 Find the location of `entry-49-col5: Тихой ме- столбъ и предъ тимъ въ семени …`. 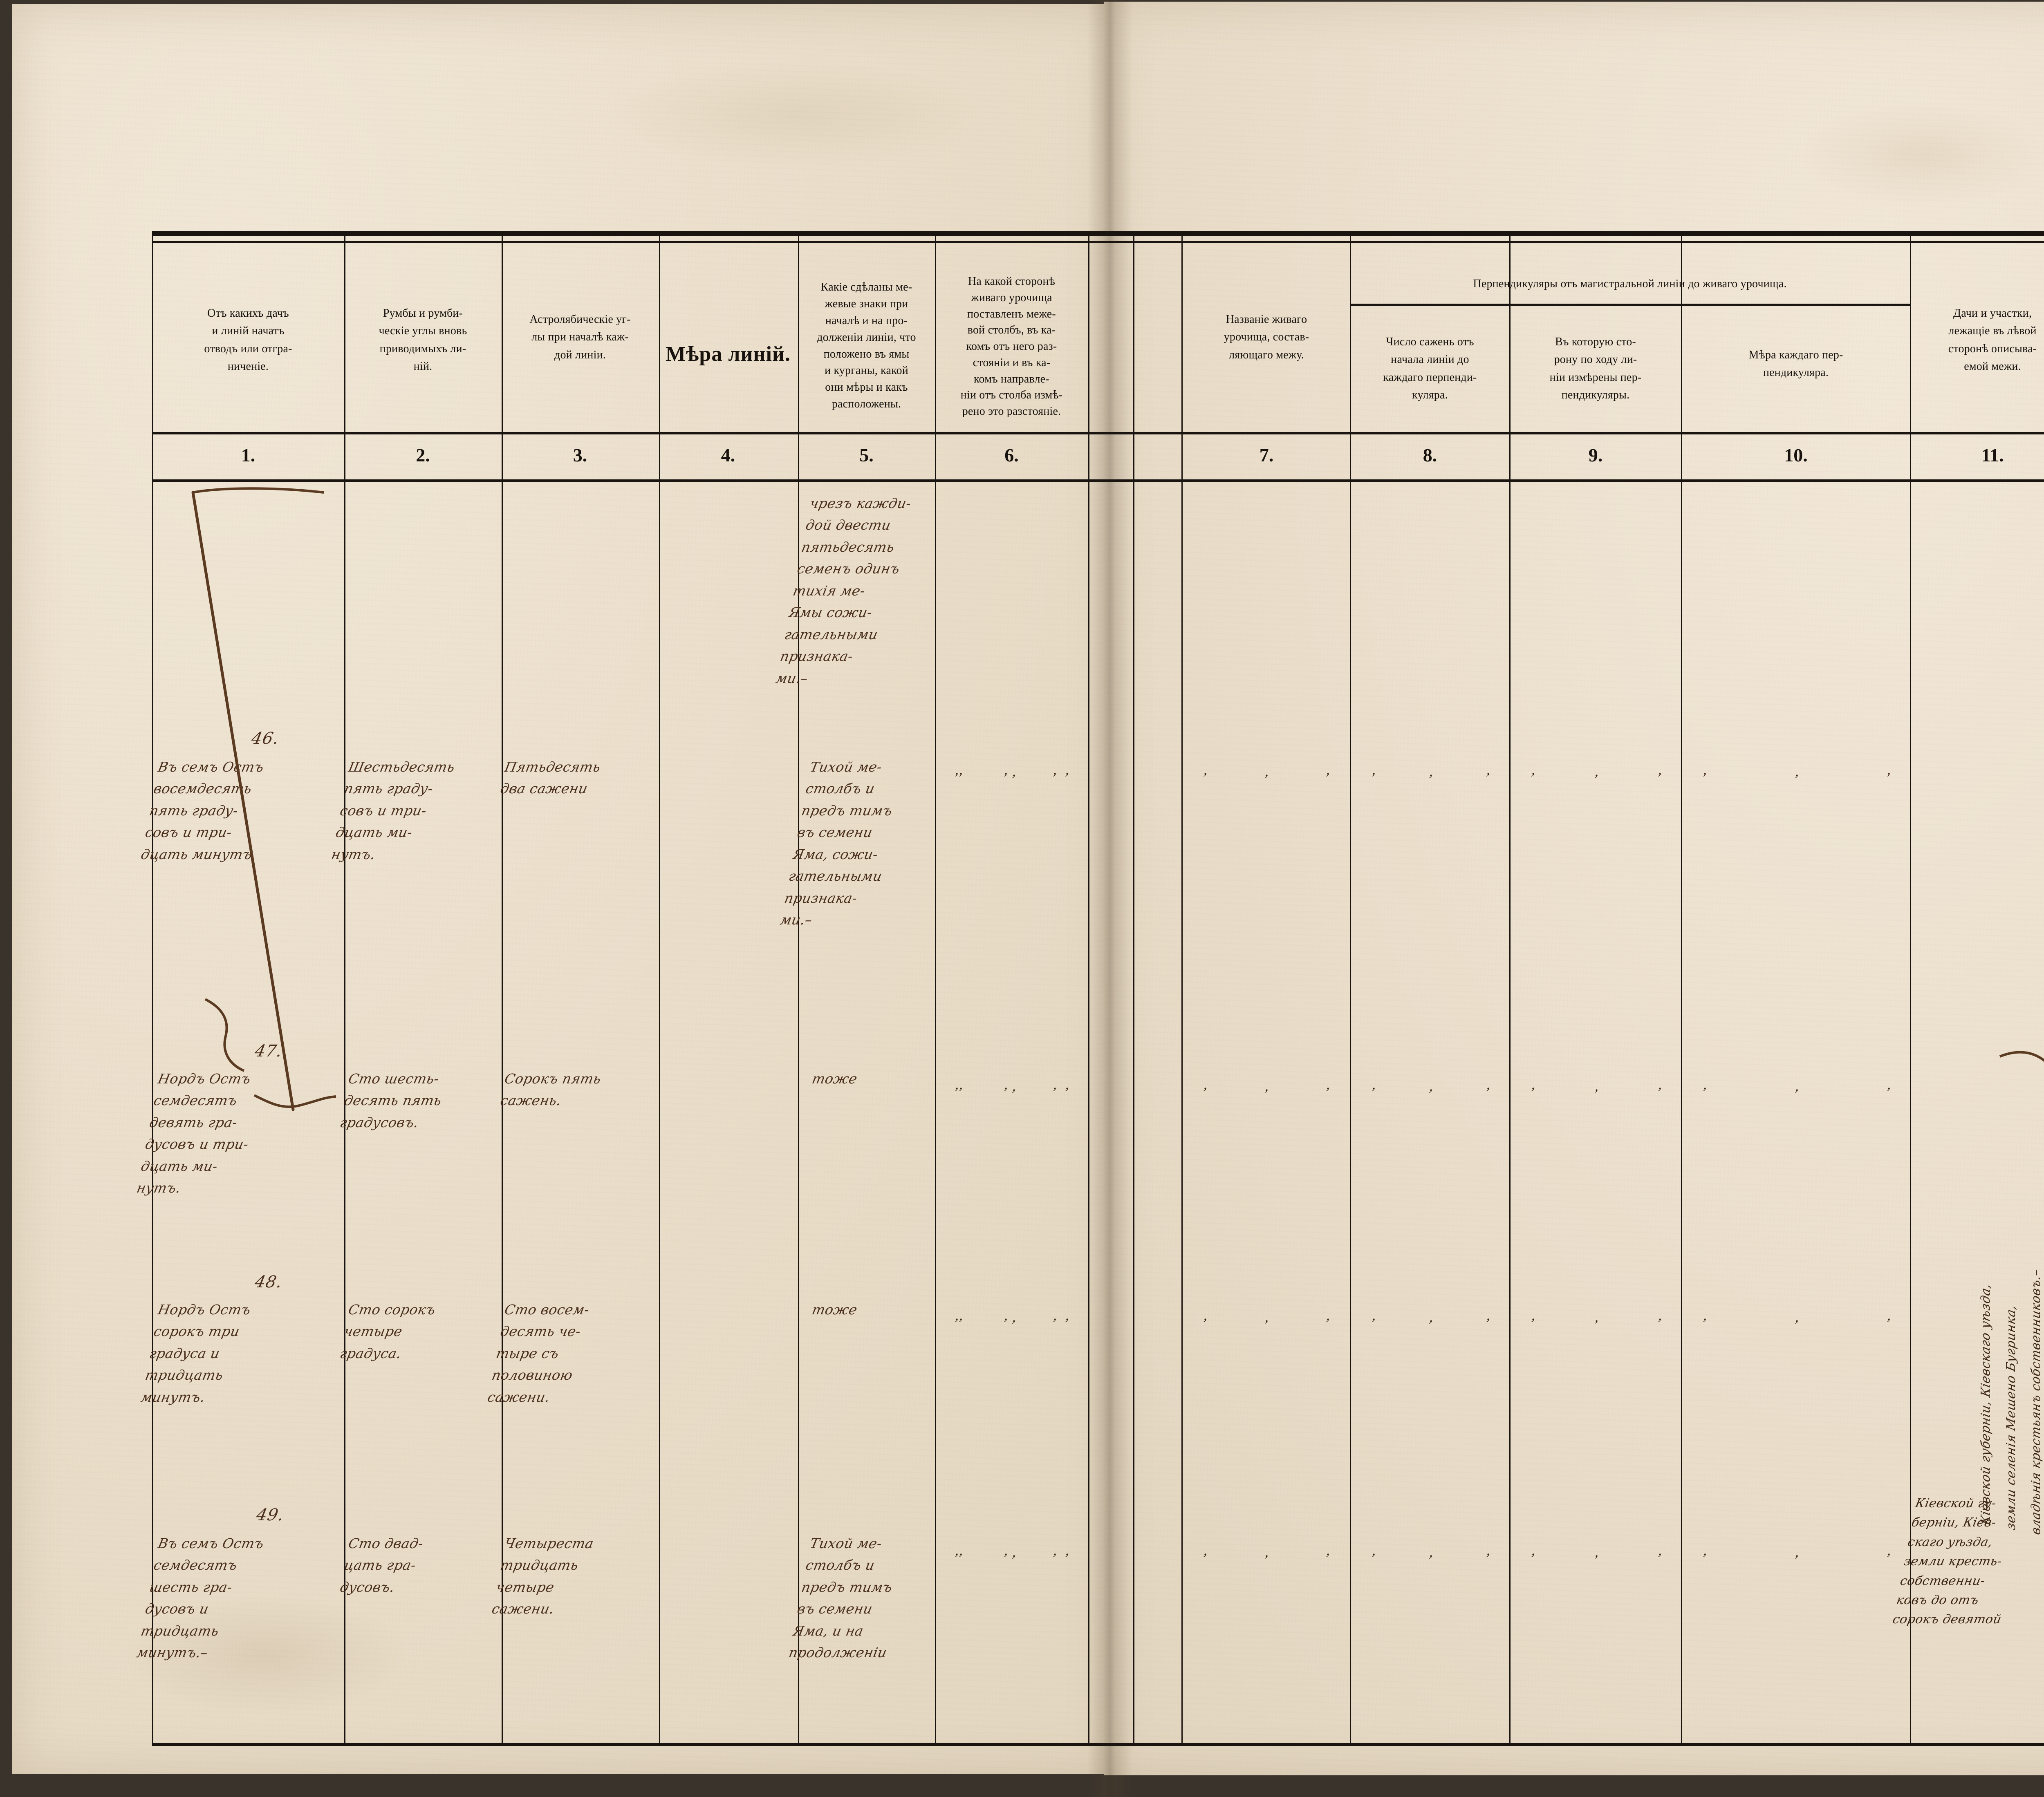

entry-49-col5: Тихой ме- столбъ и предъ тимъ въ семени … is located at coordinates (841, 1598).